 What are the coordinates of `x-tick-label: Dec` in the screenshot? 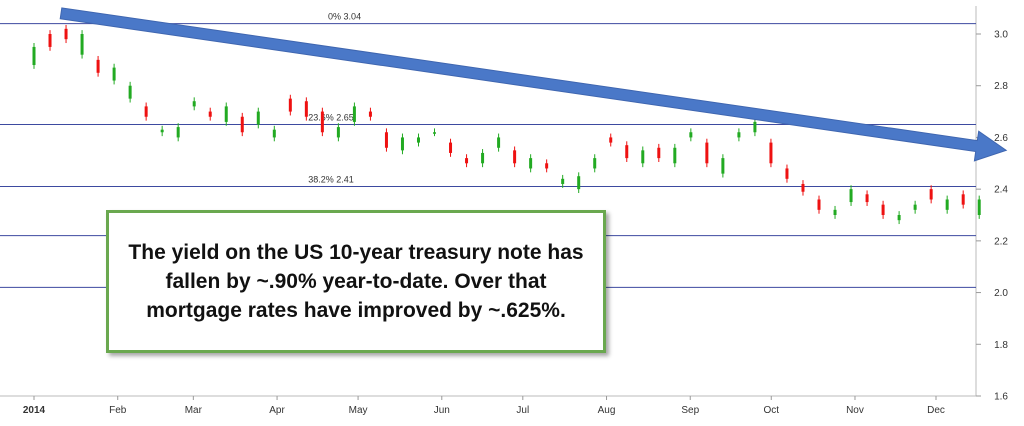 It's located at (936, 410).